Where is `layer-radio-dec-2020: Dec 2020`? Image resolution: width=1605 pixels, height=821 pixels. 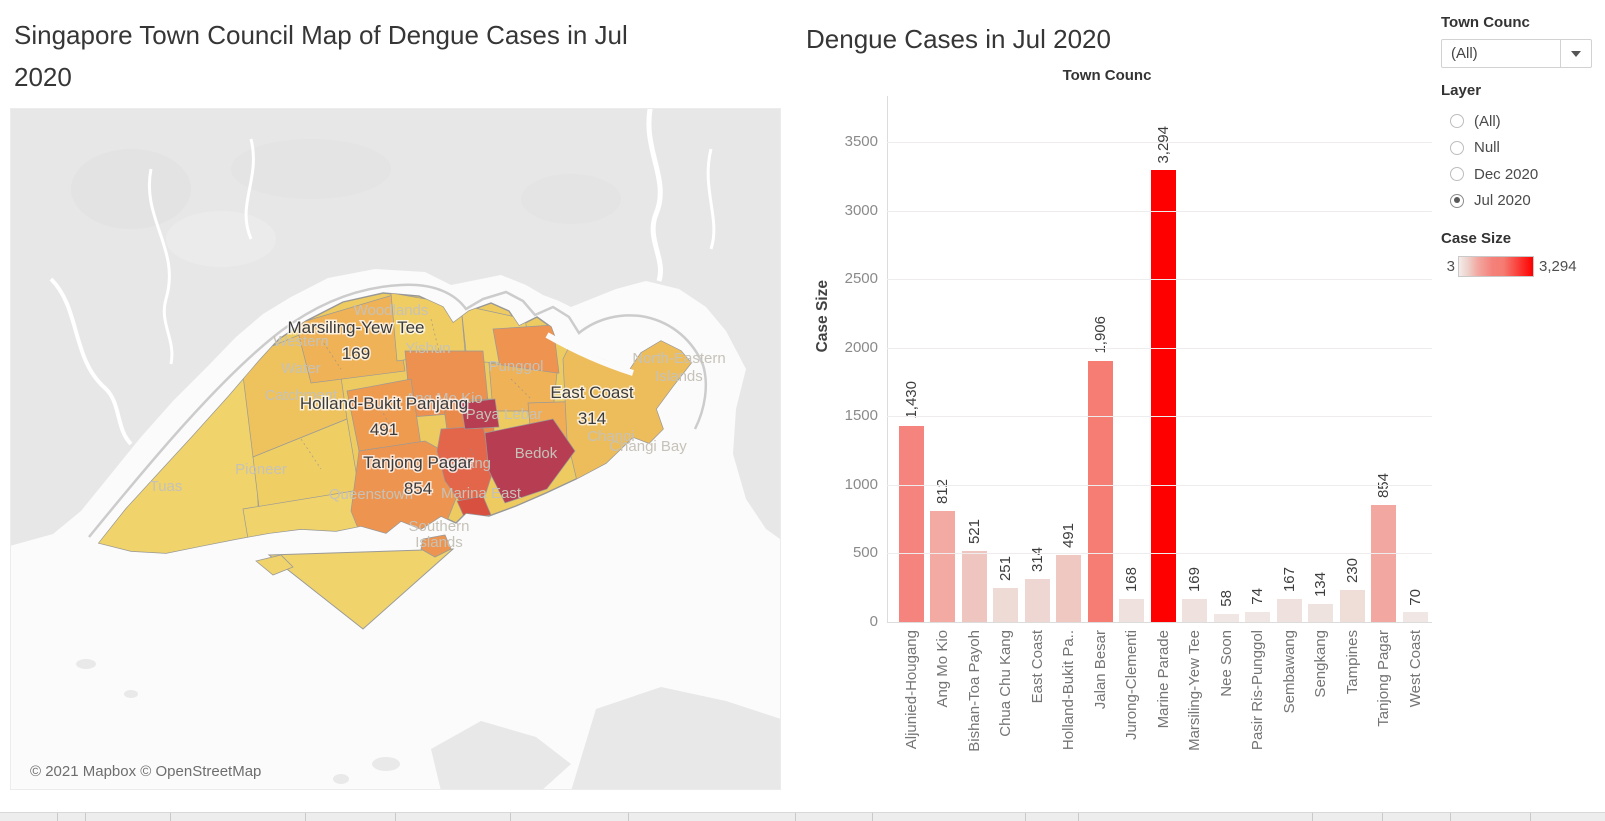 layer-radio-dec-2020: Dec 2020 is located at coordinates (1494, 174).